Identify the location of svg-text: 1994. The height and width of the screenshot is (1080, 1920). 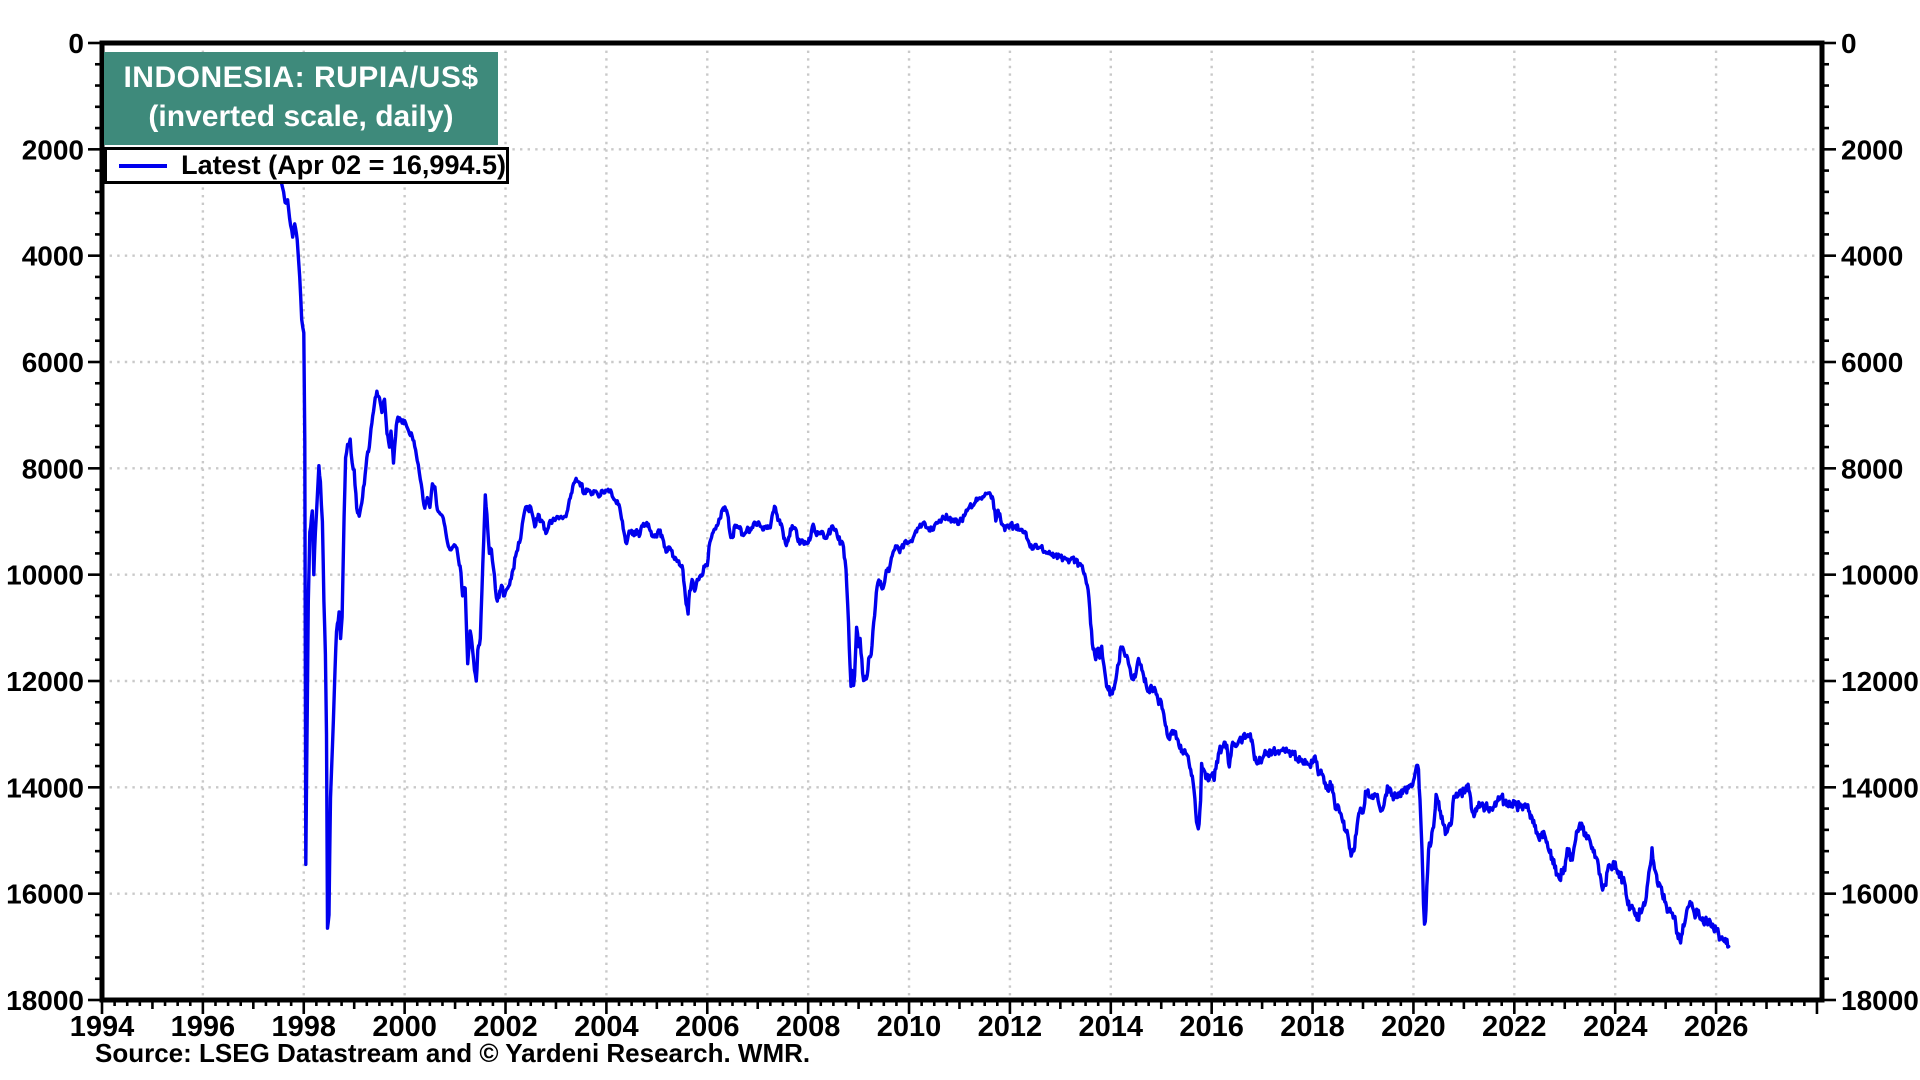
(102, 1027).